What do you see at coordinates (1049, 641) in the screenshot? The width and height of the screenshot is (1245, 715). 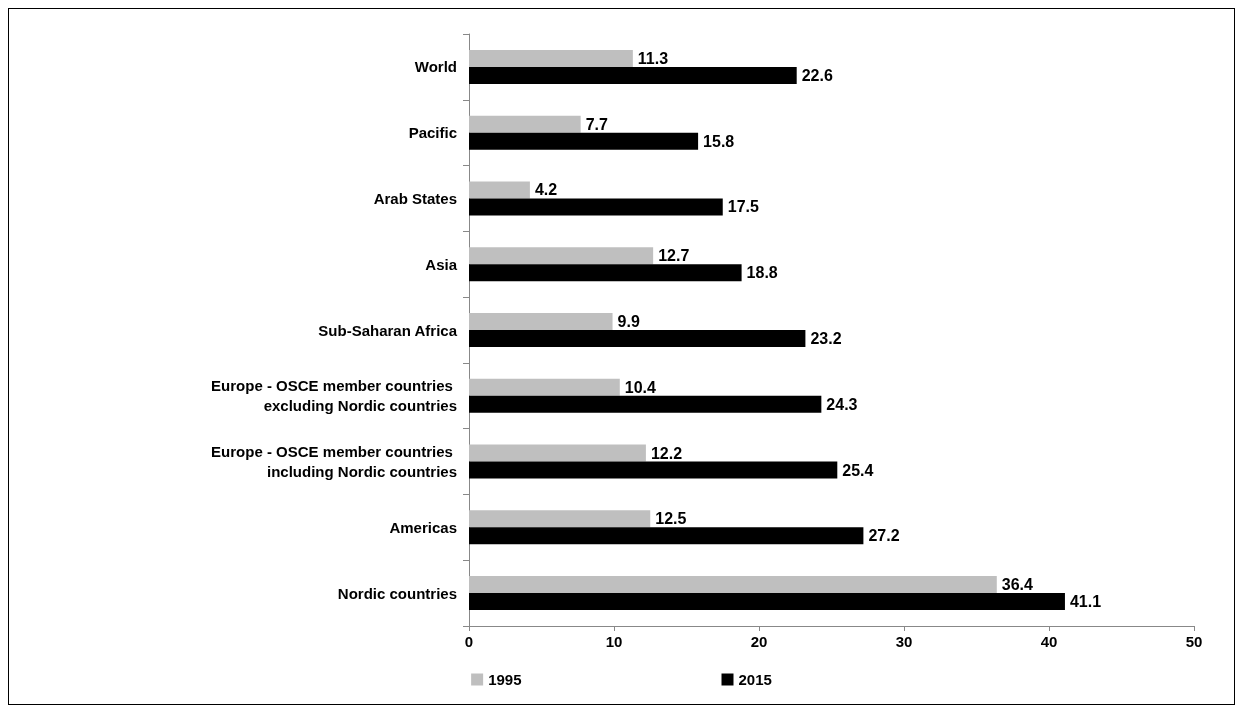 I see `x-tick-label: 40` at bounding box center [1049, 641].